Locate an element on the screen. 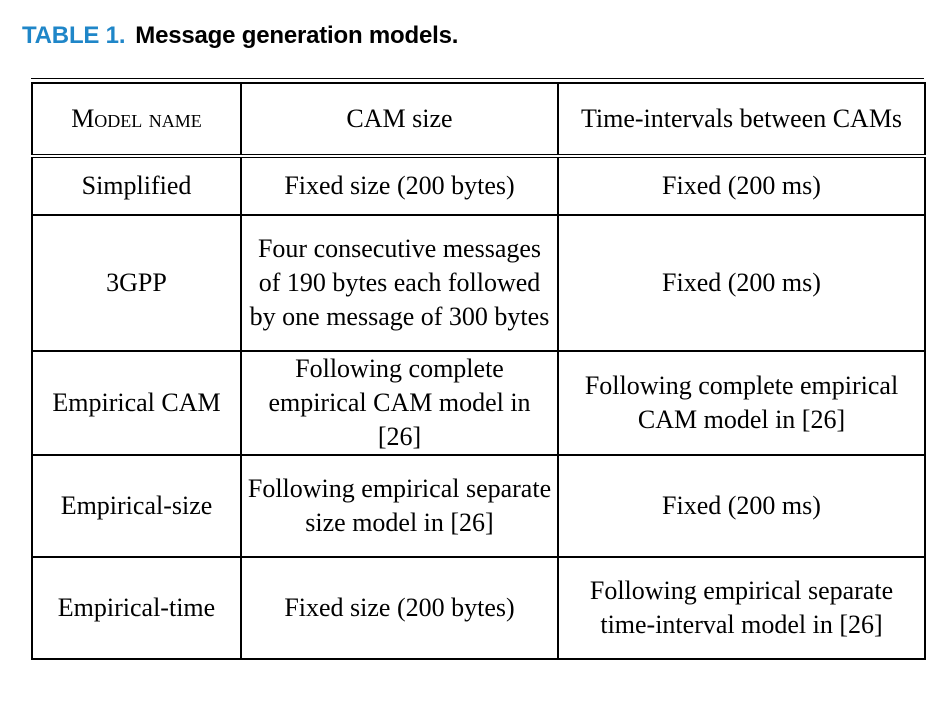 The width and height of the screenshot is (952, 714). table-cell: Simplified is located at coordinates (136, 185).